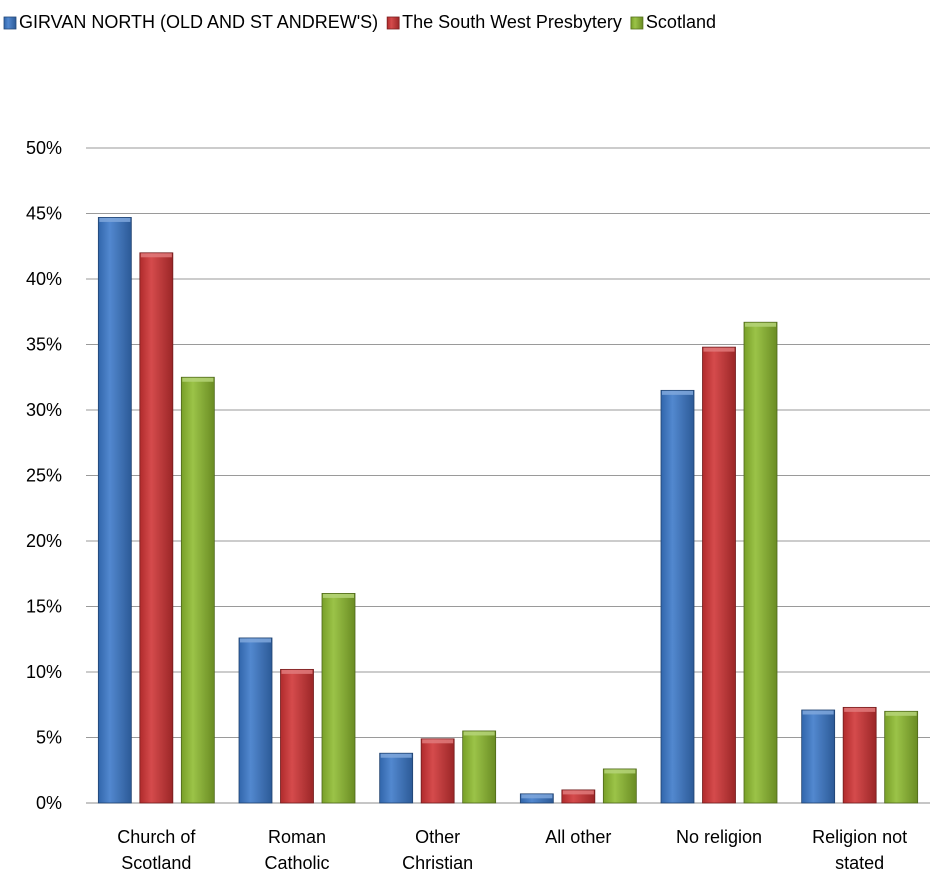 The height and width of the screenshot is (880, 930). I want to click on bar-girvan-north-old-and-st-andrew-s-church-of-scotland, so click(114, 510).